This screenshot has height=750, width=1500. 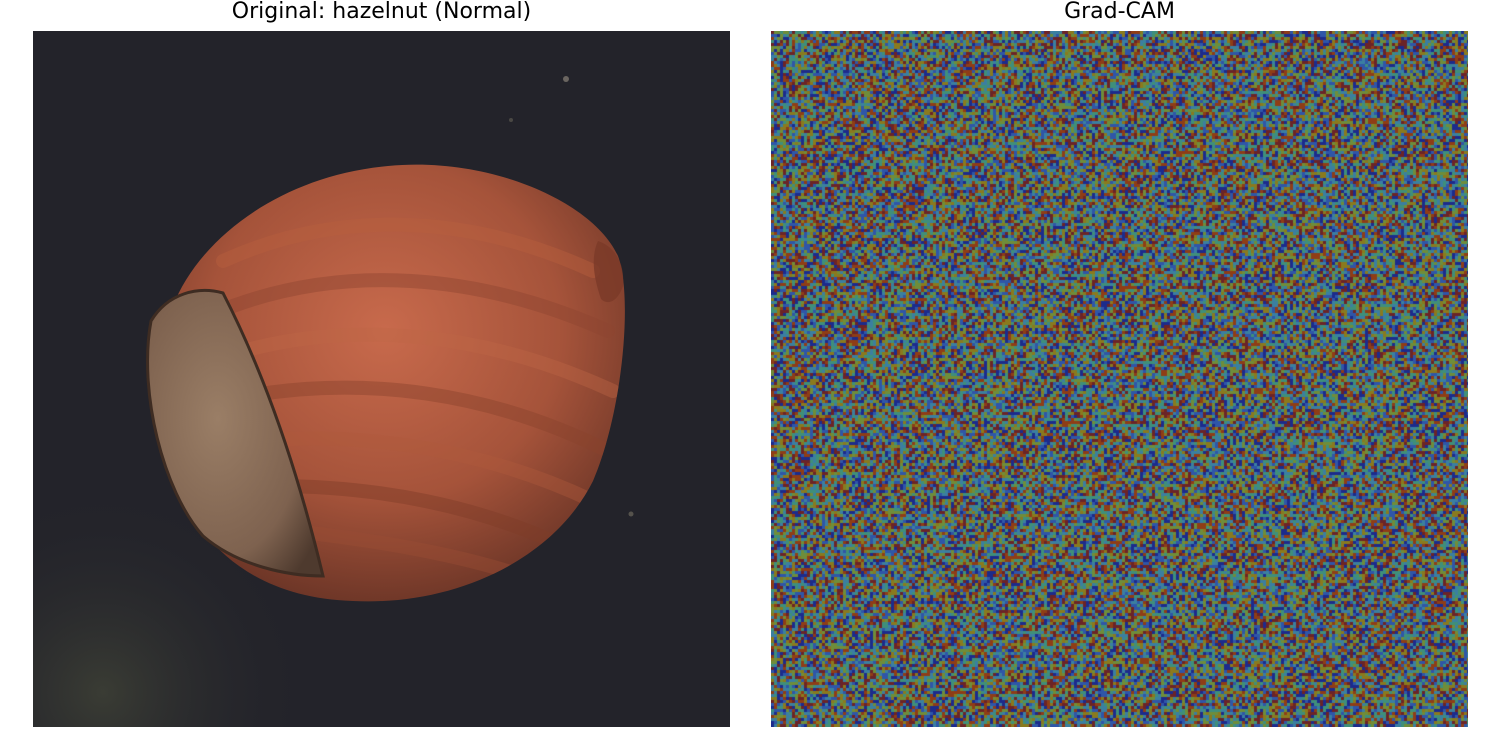 What do you see at coordinates (235, 433) in the screenshot?
I see `hazelnut-cap` at bounding box center [235, 433].